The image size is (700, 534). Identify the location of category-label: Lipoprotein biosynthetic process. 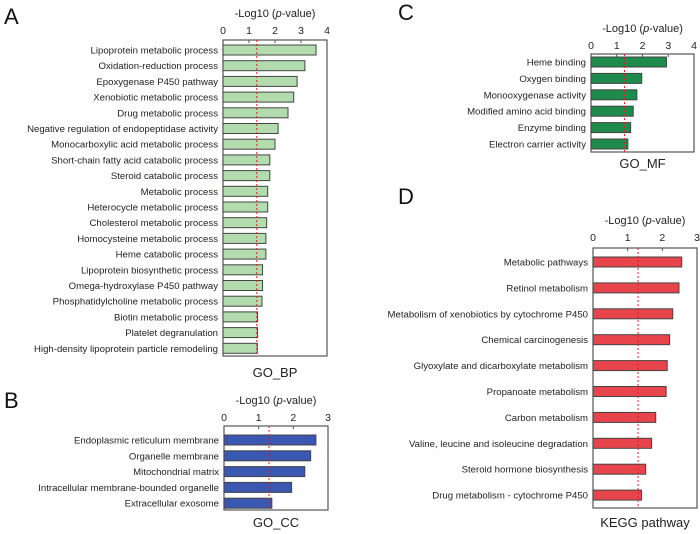
(149, 270).